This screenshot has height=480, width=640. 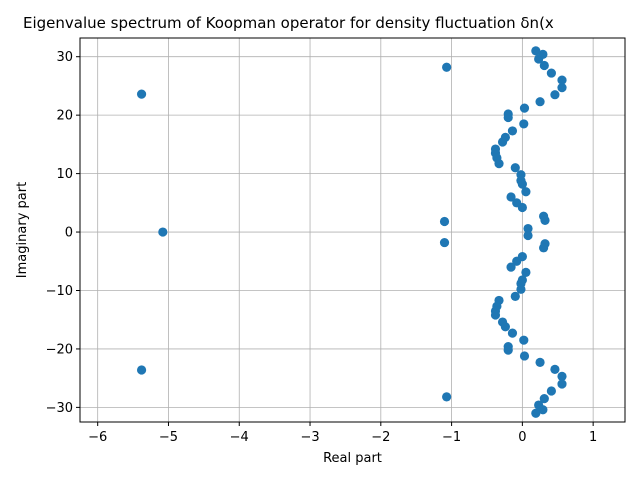 What do you see at coordinates (239, 437) in the screenshot?
I see `x-tick-label: −4` at bounding box center [239, 437].